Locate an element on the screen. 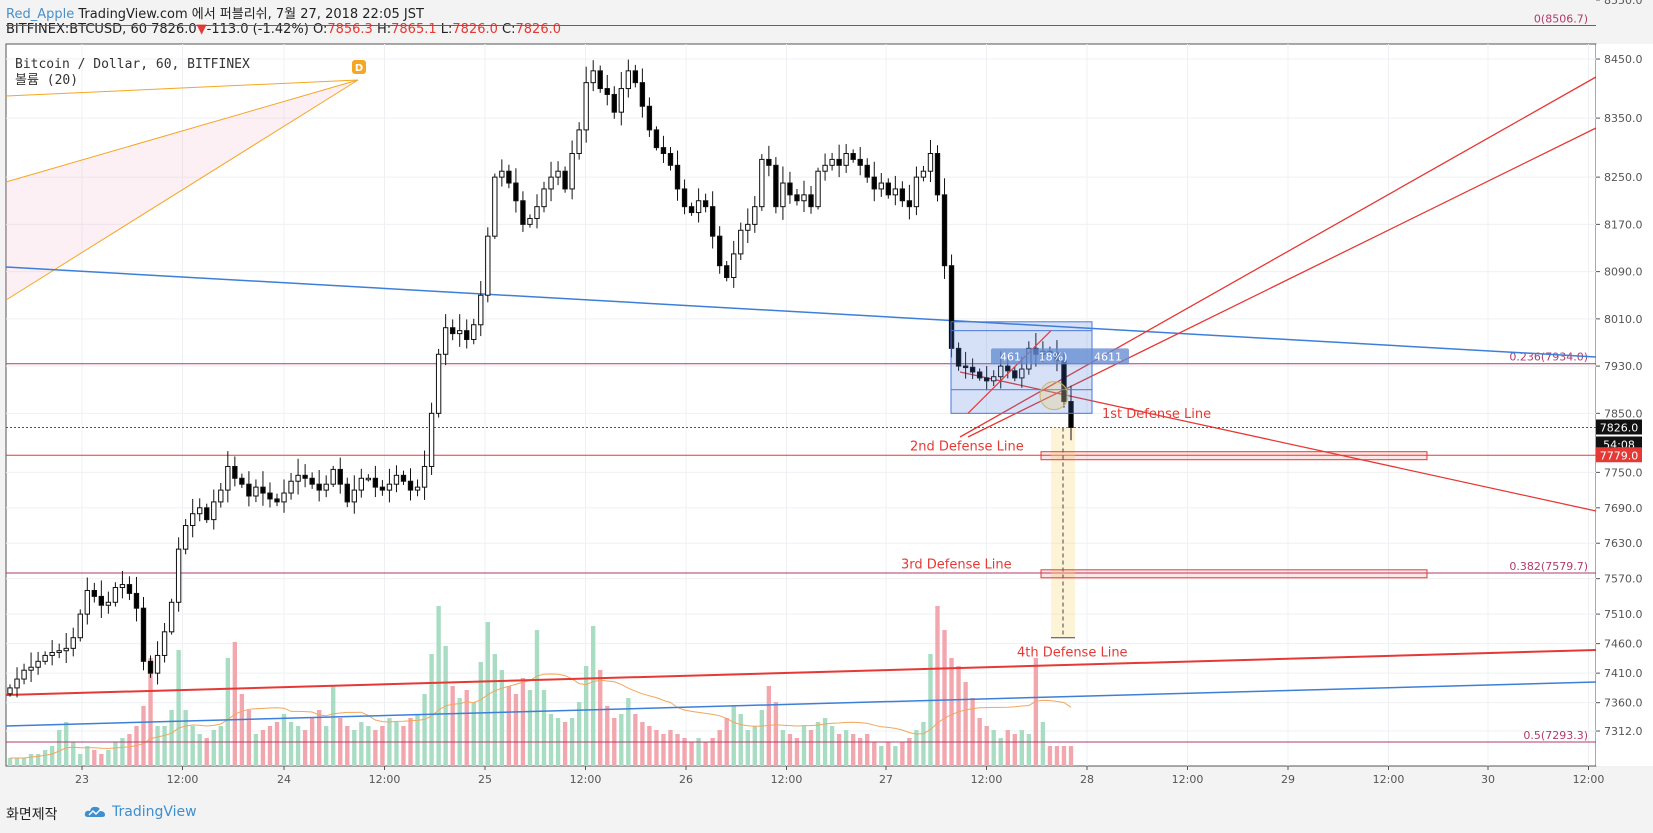 This screenshot has height=833, width=1653. time-tick-label: 12:00 is located at coordinates (183, 779).